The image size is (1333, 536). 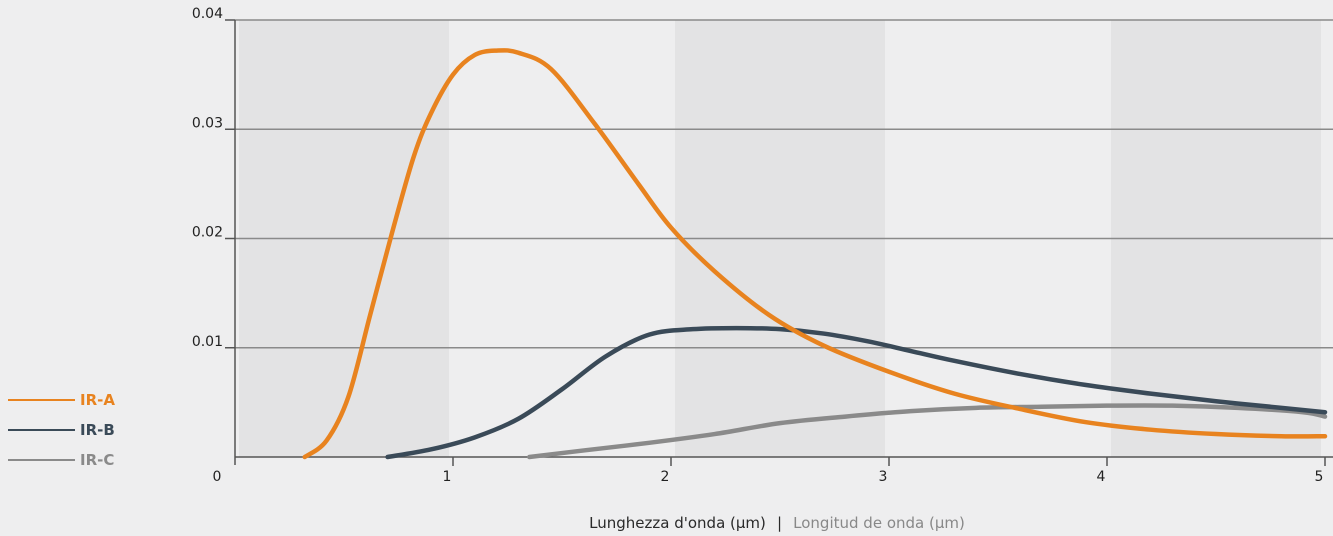 What do you see at coordinates (207, 342) in the screenshot?
I see `y-tick-label-0: 0.01` at bounding box center [207, 342].